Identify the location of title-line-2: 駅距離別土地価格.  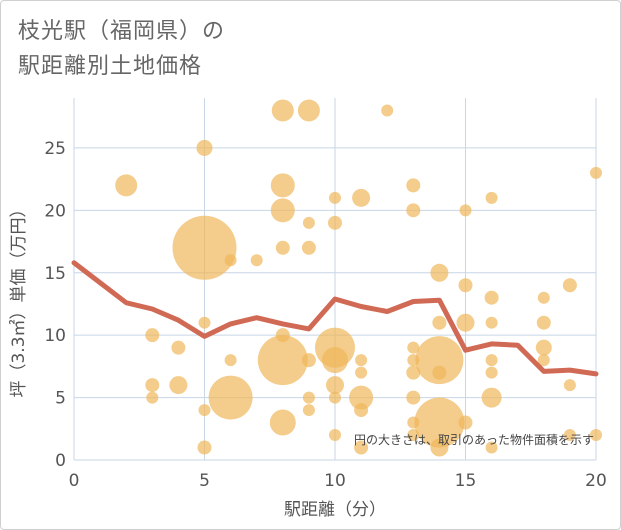
(110, 66).